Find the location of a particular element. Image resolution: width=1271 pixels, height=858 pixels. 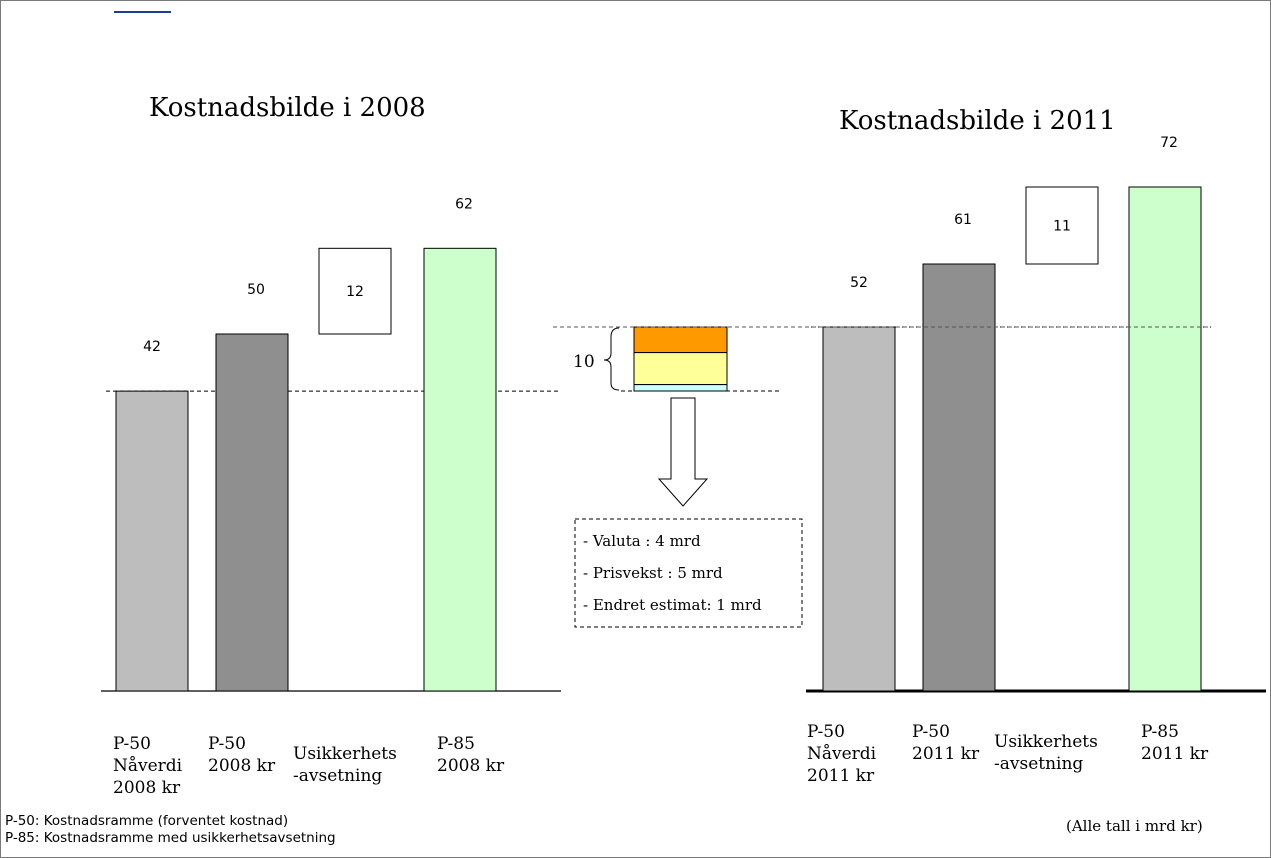

panel2-data-label-1: 52 is located at coordinates (859, 283).